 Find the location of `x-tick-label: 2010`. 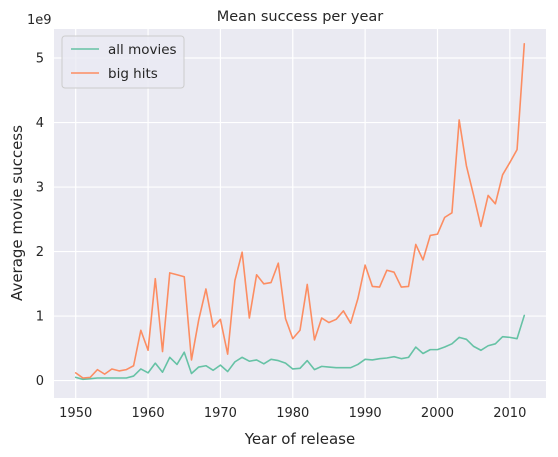

x-tick-label: 2010 is located at coordinates (509, 413).